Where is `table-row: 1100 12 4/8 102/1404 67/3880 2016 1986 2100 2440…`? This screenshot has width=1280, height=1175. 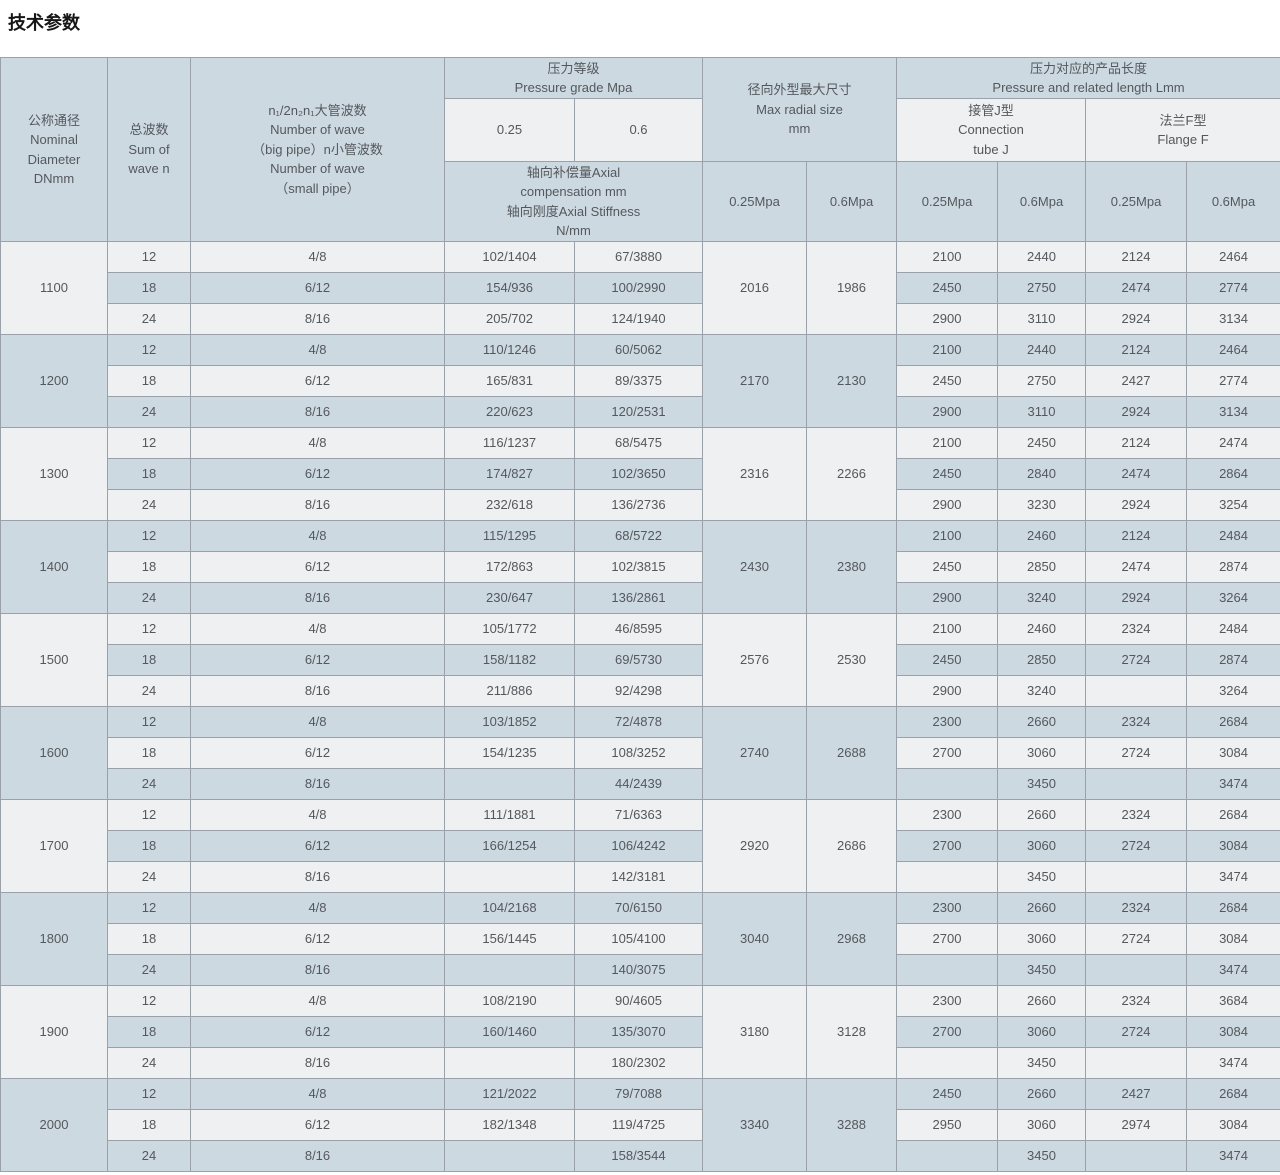 table-row: 1100 12 4/8 102/1404 67/3880 2016 1986 2100 2440… is located at coordinates (640, 288).